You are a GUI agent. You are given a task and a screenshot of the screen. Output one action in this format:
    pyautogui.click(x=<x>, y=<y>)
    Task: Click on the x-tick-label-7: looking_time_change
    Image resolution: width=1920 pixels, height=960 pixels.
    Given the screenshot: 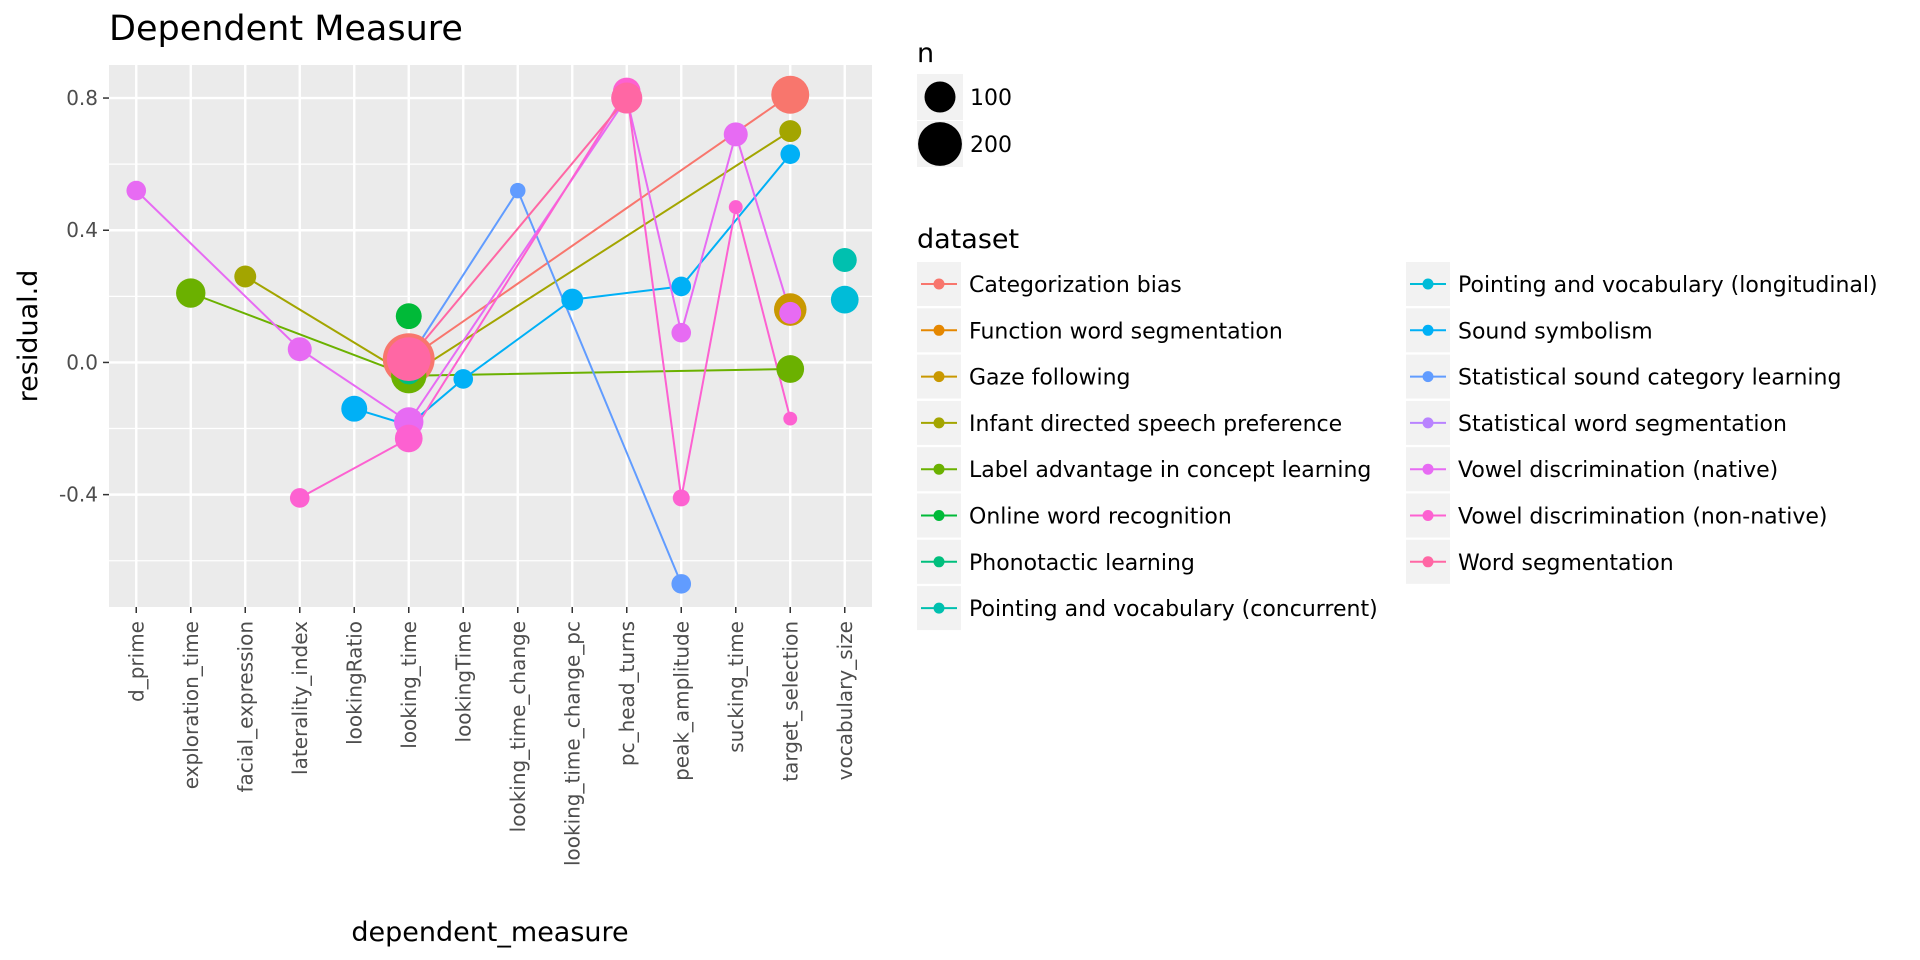 What is the action you would take?
    pyautogui.click(x=518, y=726)
    